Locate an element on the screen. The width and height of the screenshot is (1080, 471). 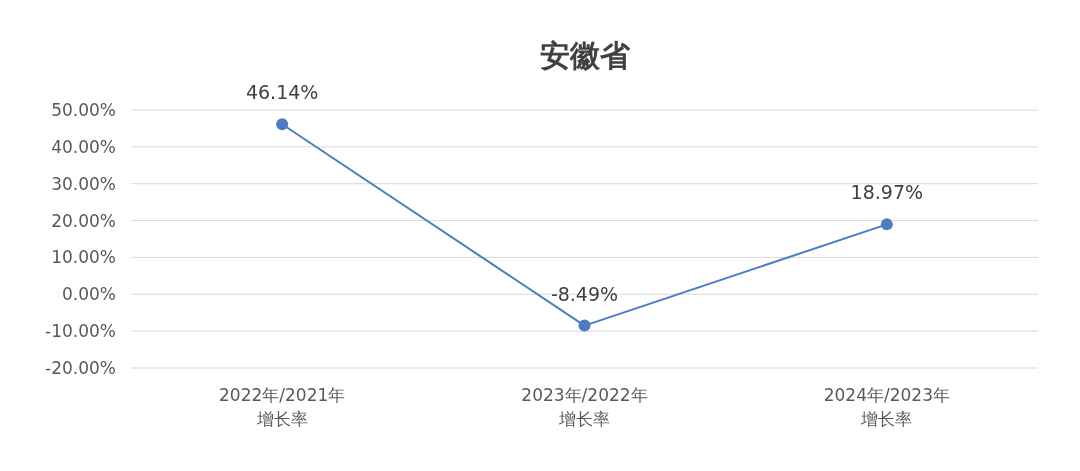
x-tick-label: 2023年/2022年增长率 is located at coordinates (584, 407).